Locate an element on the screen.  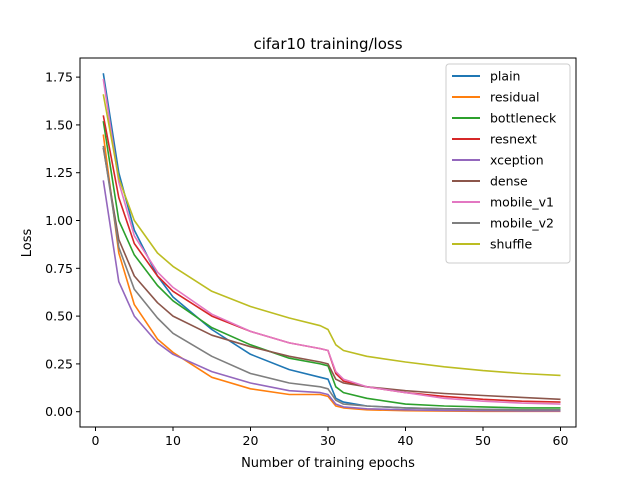
y-tick-label: 0.00 is located at coordinates (59, 411).